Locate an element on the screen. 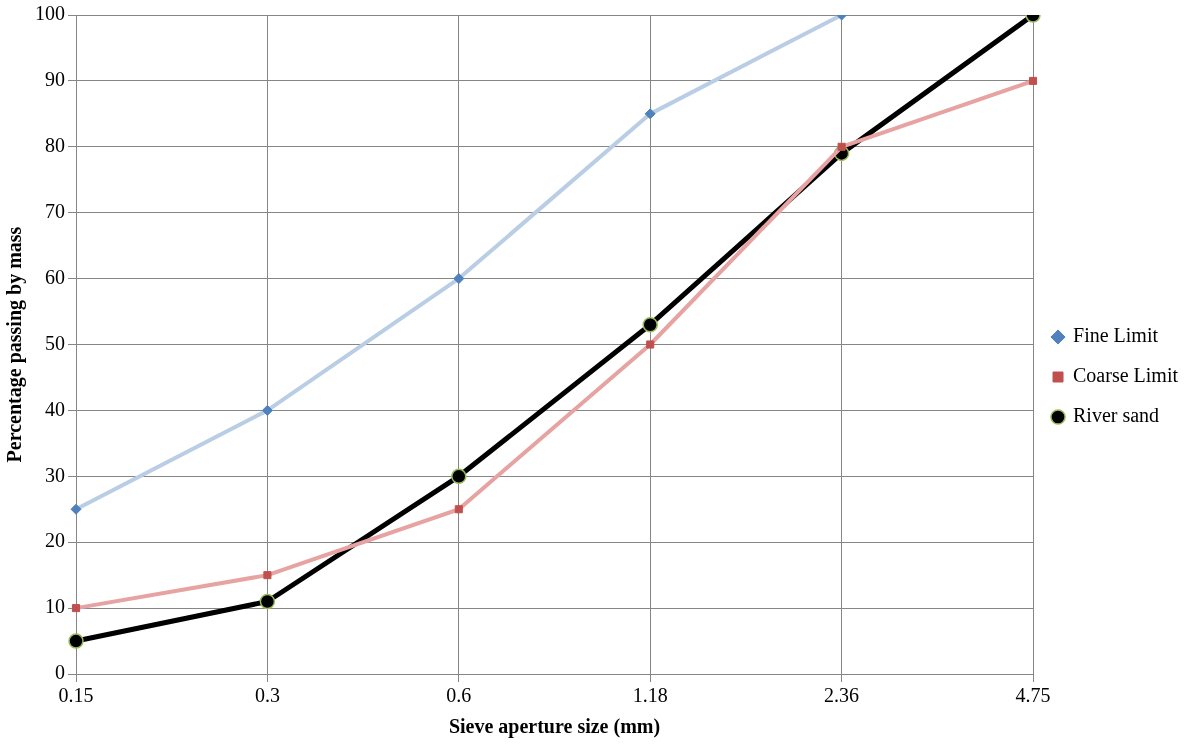 This screenshot has height=744, width=1198. legend-label: Coarse Limit is located at coordinates (1126, 375).